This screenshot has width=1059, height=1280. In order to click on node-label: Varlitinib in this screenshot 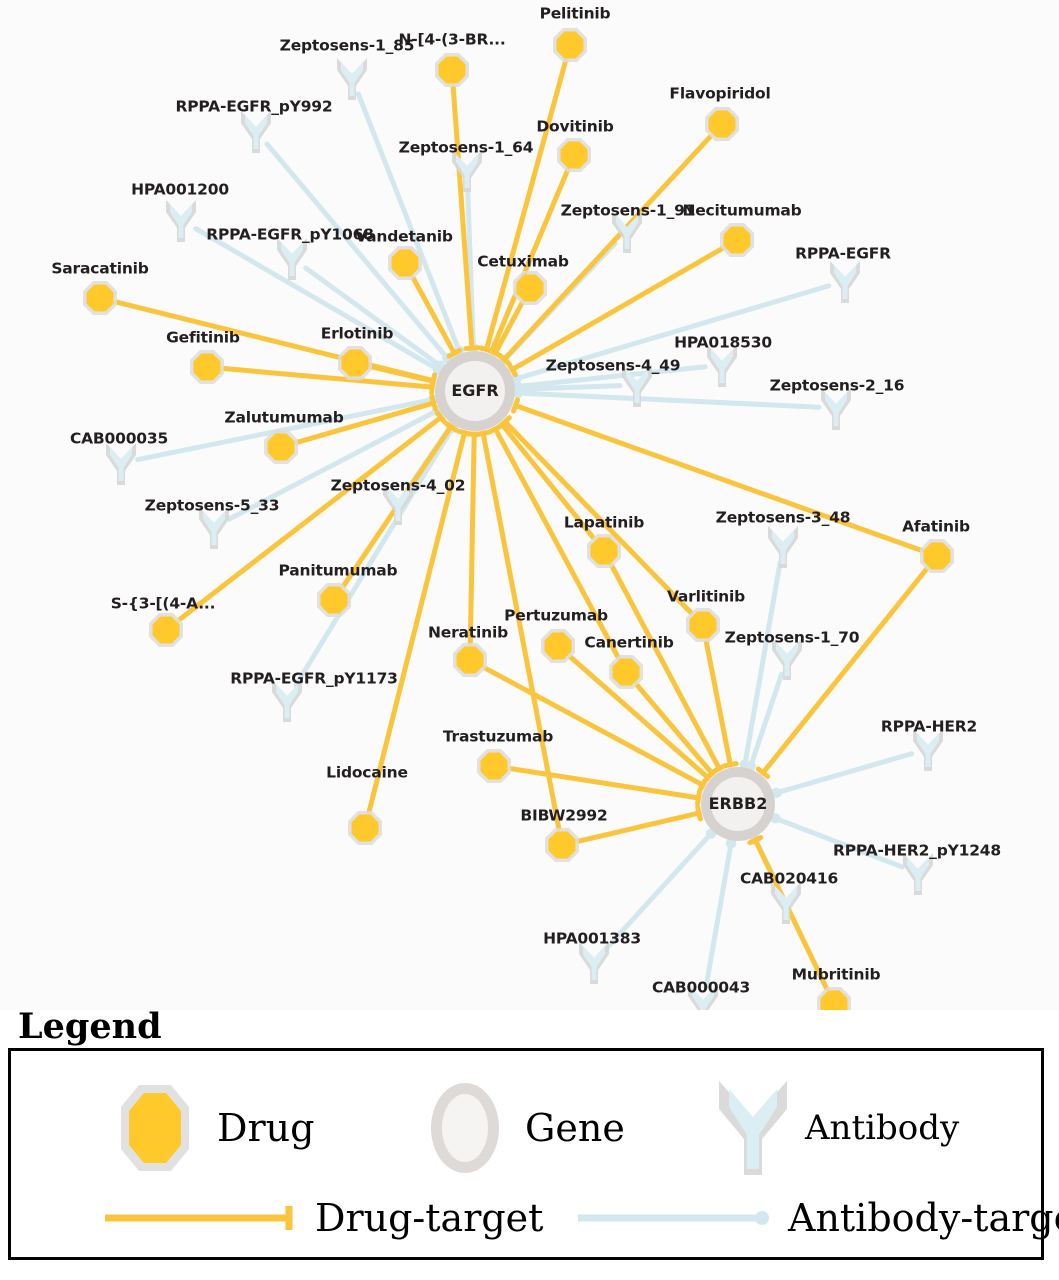, I will do `click(706, 596)`.